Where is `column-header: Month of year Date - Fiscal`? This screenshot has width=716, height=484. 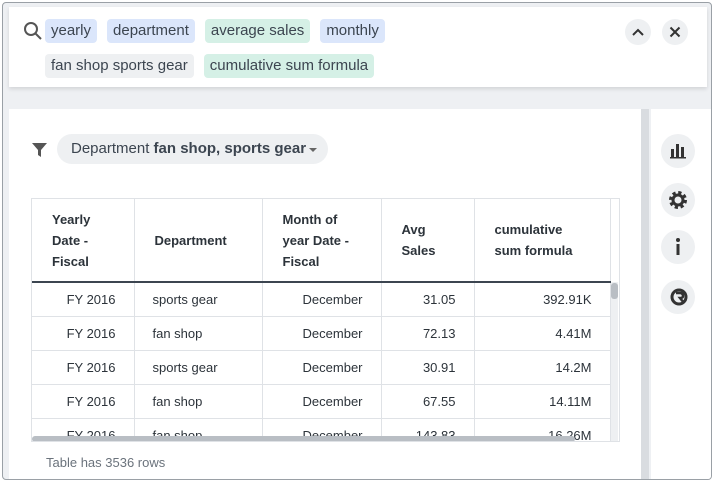 column-header: Month of year Date - Fiscal is located at coordinates (322, 241).